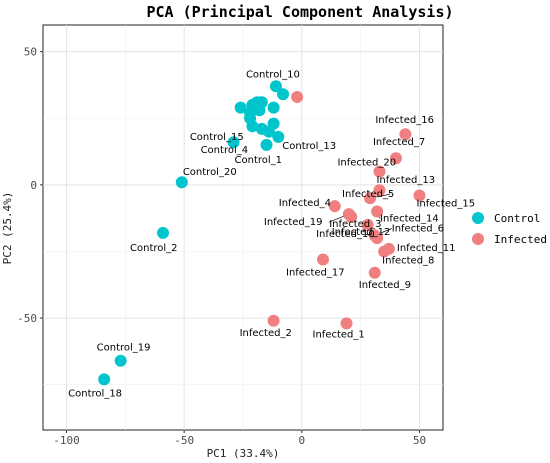 This screenshot has height=463, width=550. Describe the element at coordinates (339, 334) in the screenshot. I see `point-label: Infected_1` at that location.